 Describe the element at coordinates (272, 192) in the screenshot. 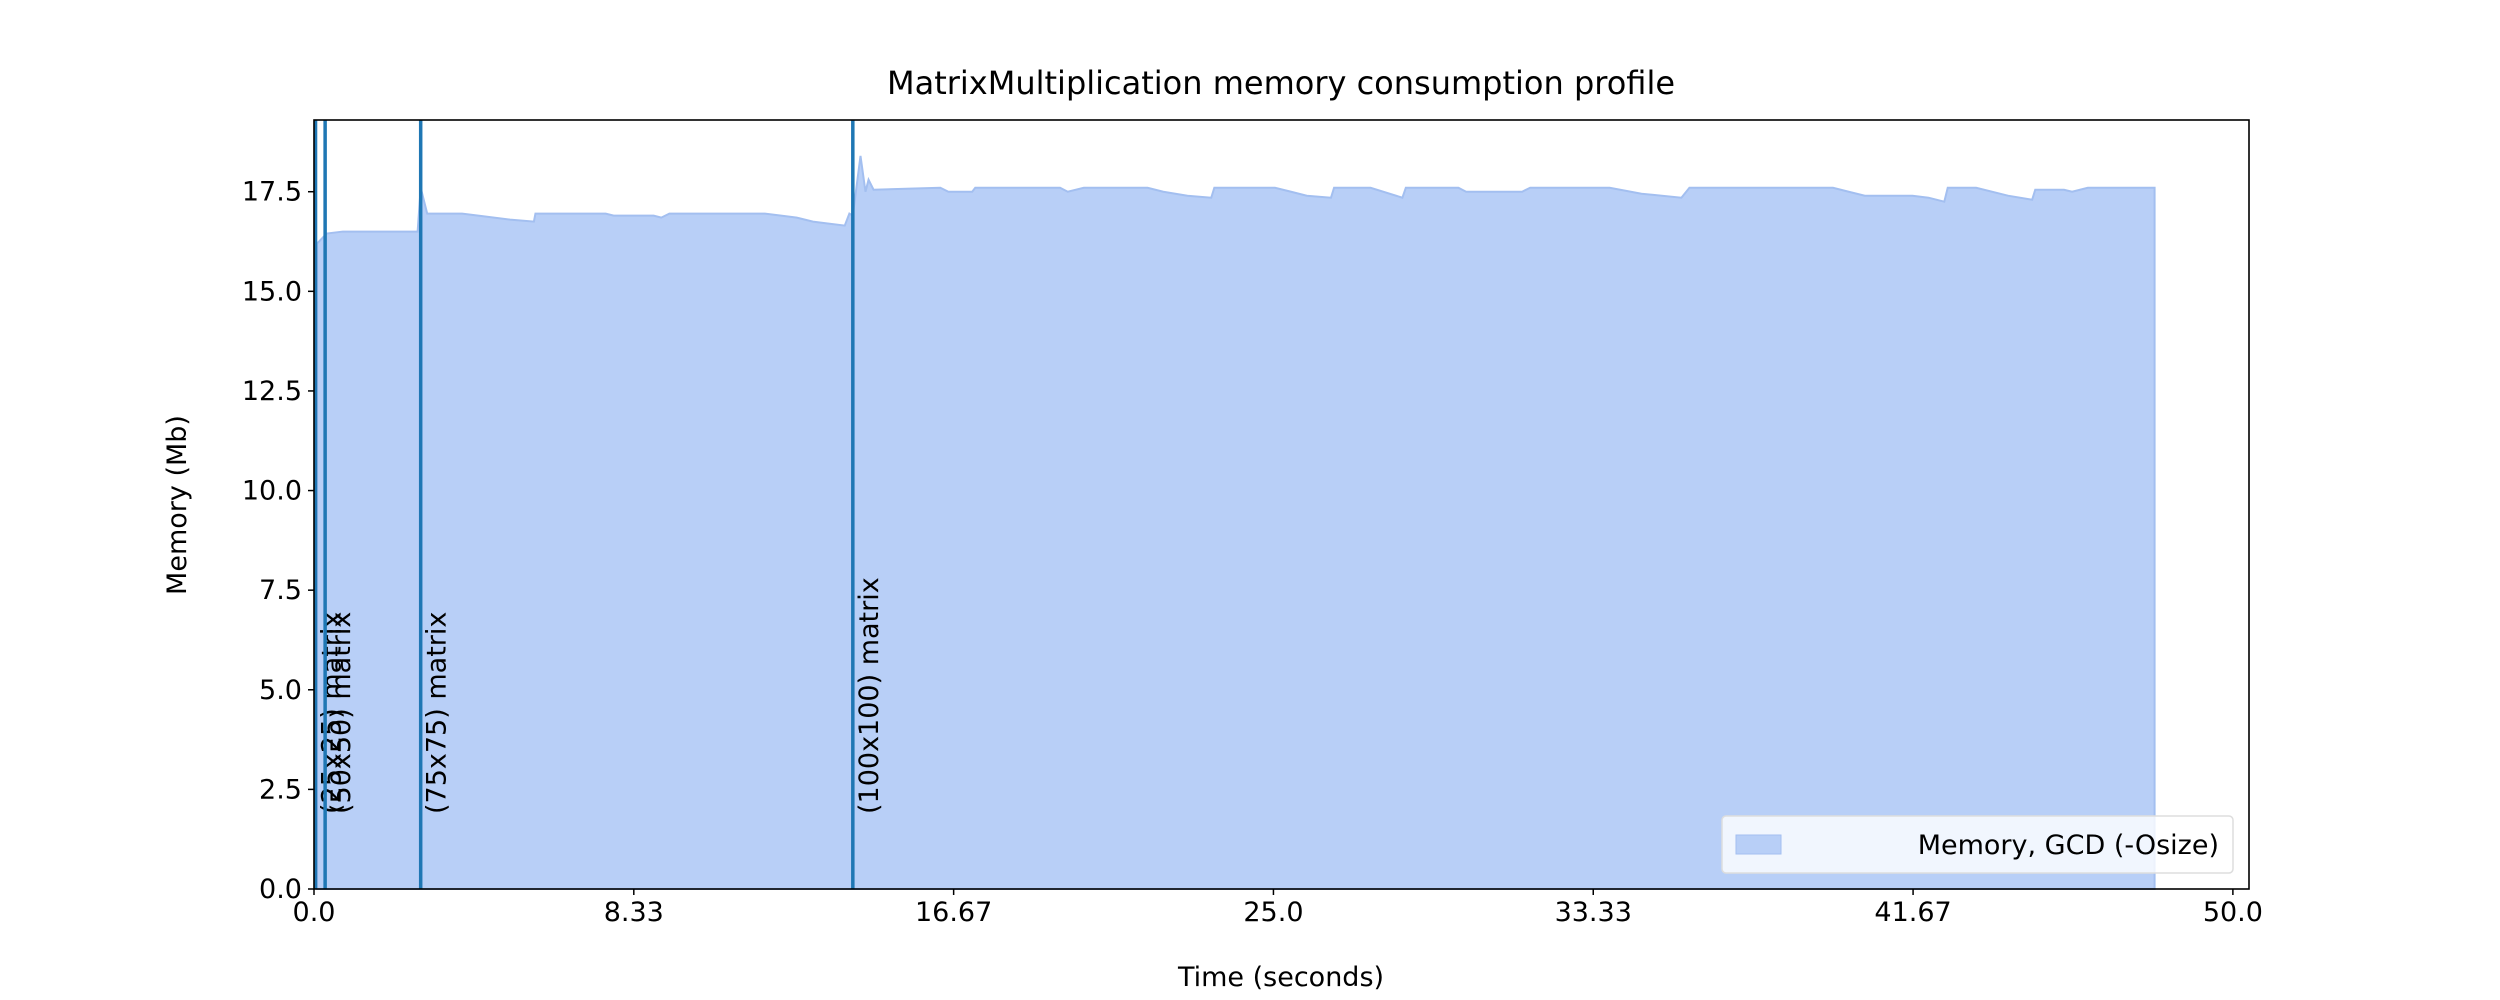

I see `y-tick-label: 17.5` at that location.